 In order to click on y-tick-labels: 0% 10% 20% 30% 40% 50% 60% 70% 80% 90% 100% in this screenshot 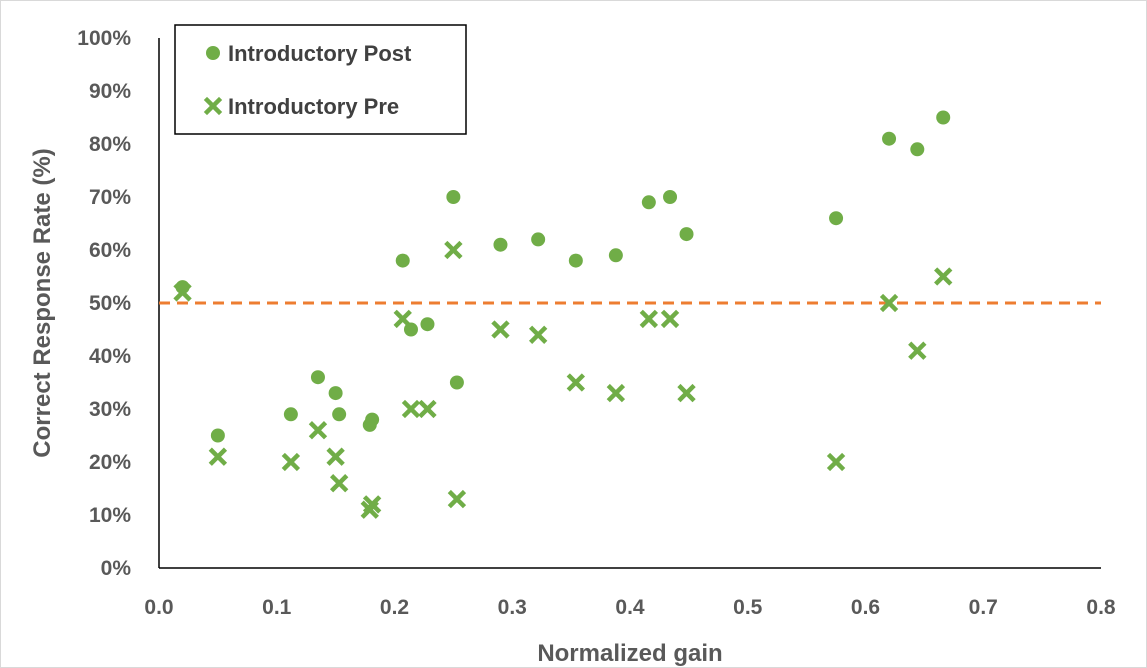, I will do `click(104, 303)`.